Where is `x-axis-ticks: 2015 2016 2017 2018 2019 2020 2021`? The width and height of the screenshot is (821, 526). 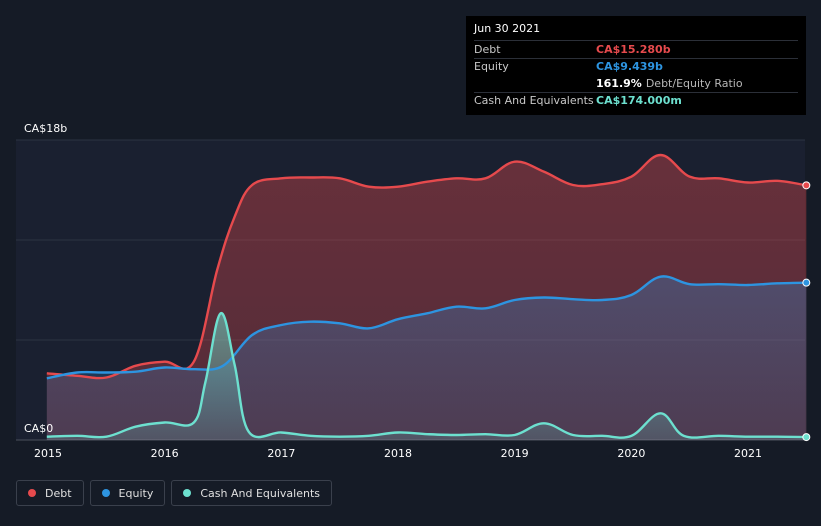 x-axis-ticks: 2015 2016 2017 2018 2019 2020 2021 is located at coordinates (398, 453).